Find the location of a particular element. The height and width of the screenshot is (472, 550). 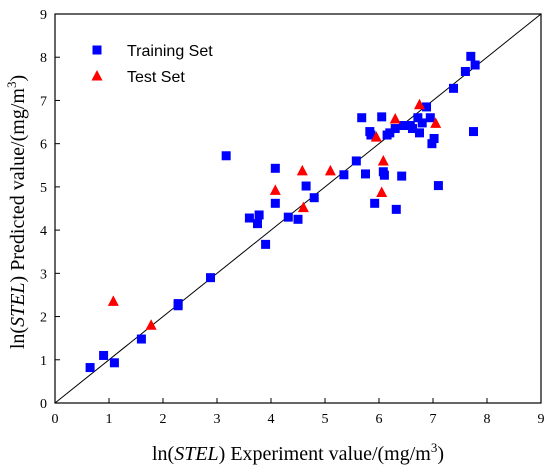

y-tick-label: 9 is located at coordinates (43, 15).